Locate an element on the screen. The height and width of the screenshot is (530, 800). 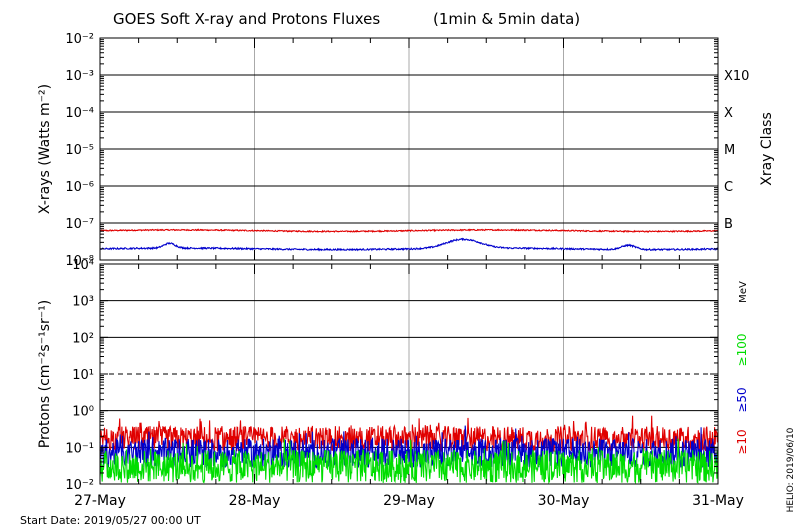
x-tick-label: 28-May is located at coordinates (255, 501).